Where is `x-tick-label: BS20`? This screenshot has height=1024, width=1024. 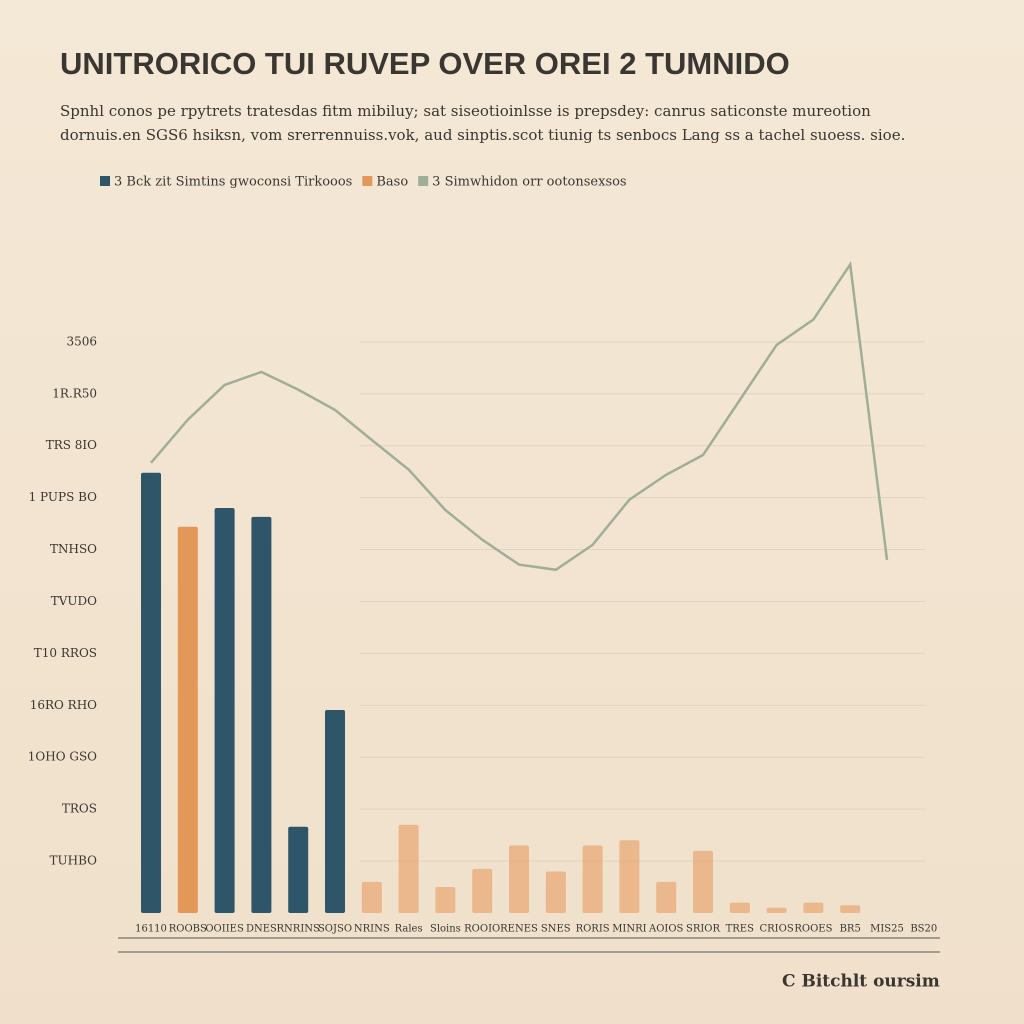
x-tick-label: BS20 is located at coordinates (923, 929).